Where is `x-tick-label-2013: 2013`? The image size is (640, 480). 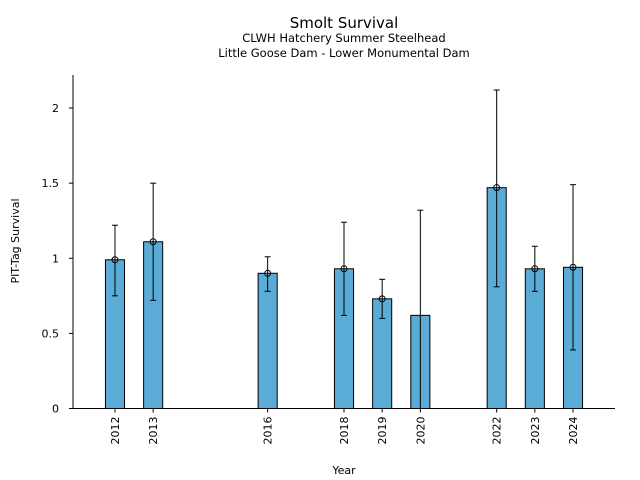
x-tick-label-2013: 2013 is located at coordinates (153, 431).